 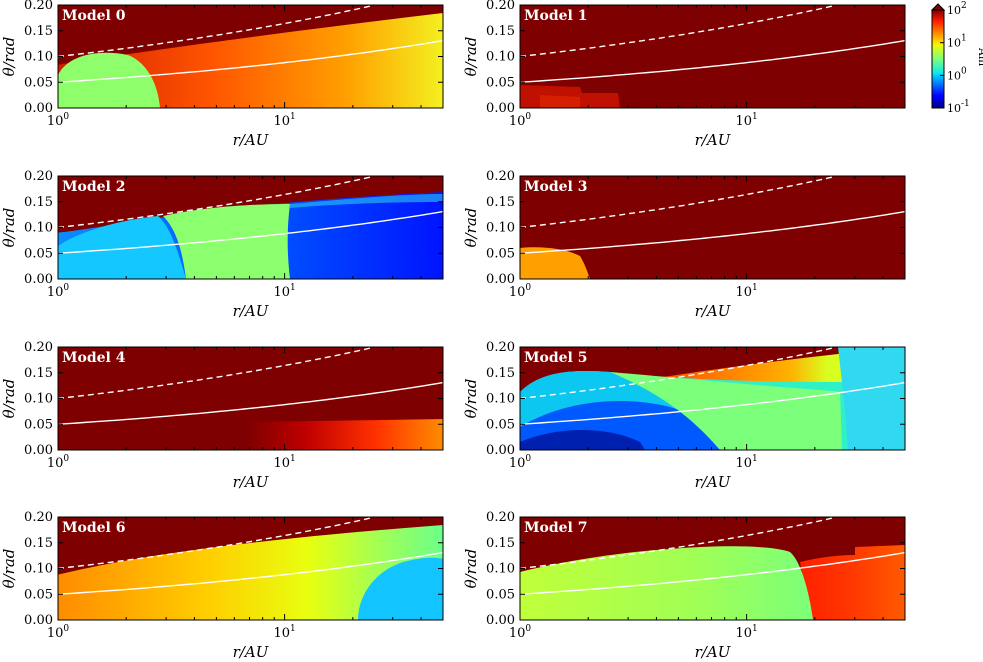 I want to click on colorbar-gradient, so click(x=938, y=59).